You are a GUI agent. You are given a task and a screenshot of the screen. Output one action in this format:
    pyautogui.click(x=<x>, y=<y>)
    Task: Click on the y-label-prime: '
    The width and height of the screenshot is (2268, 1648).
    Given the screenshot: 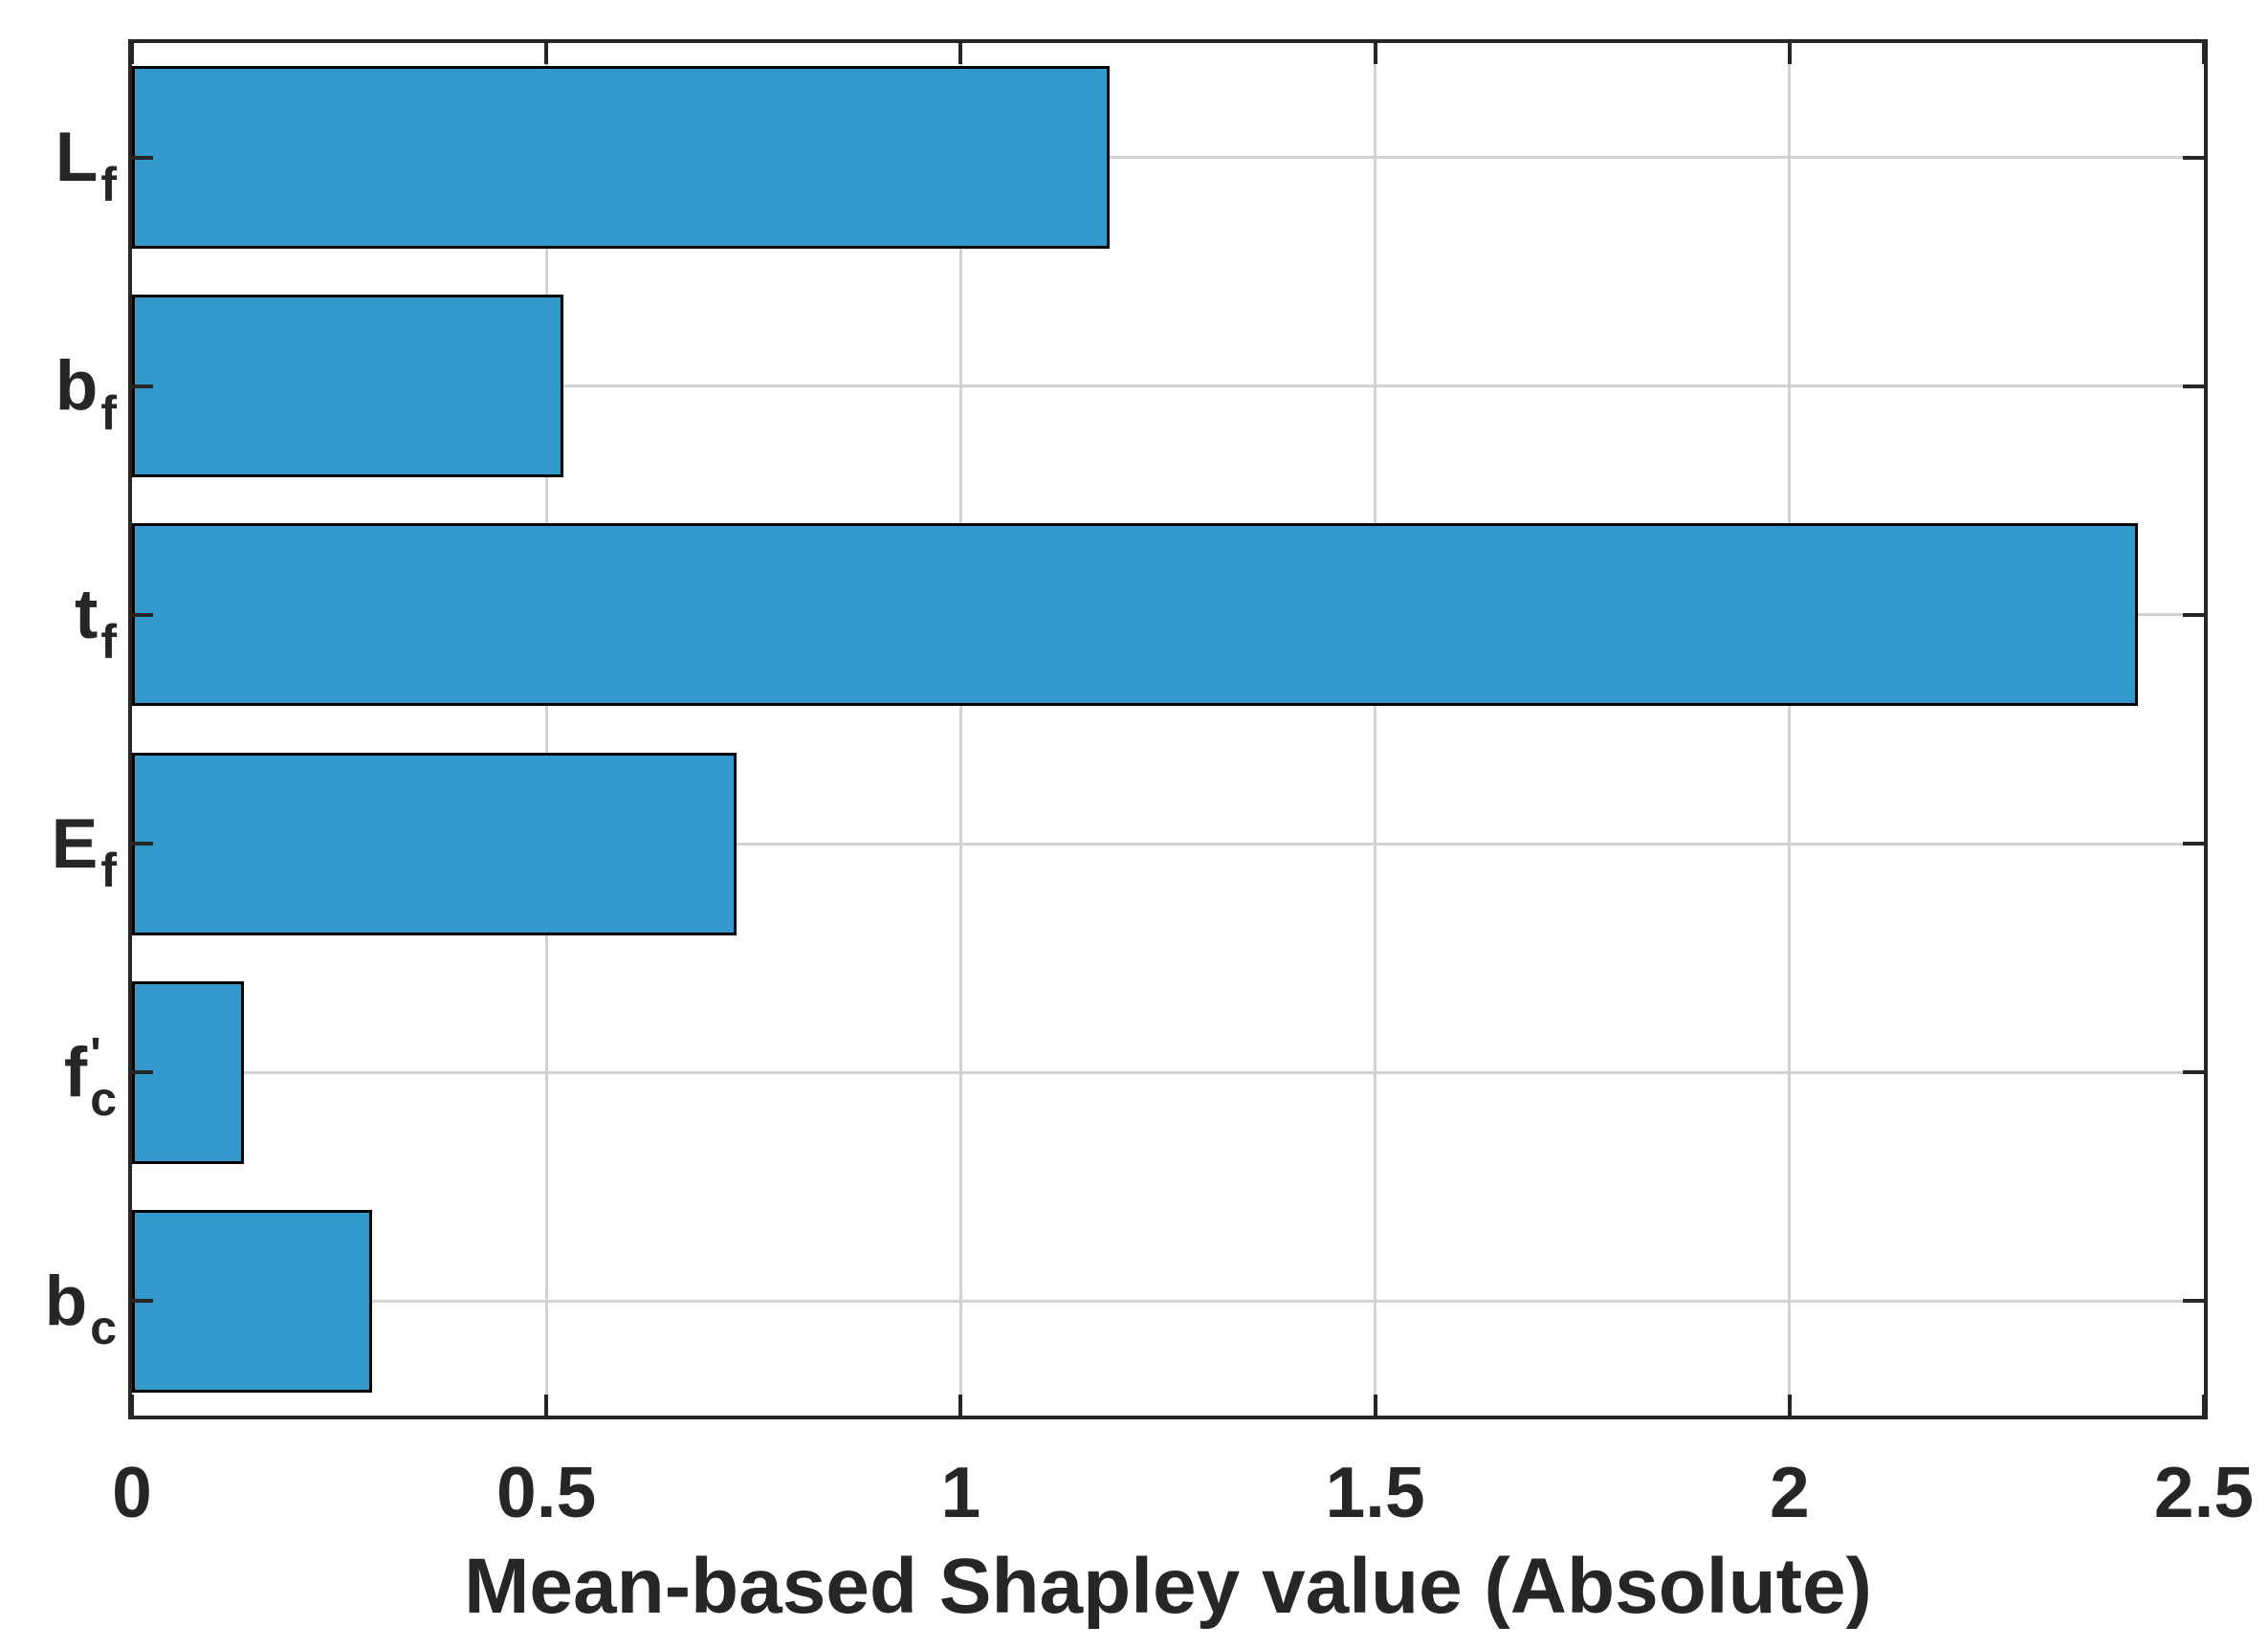 What is the action you would take?
    pyautogui.click(x=95, y=1055)
    